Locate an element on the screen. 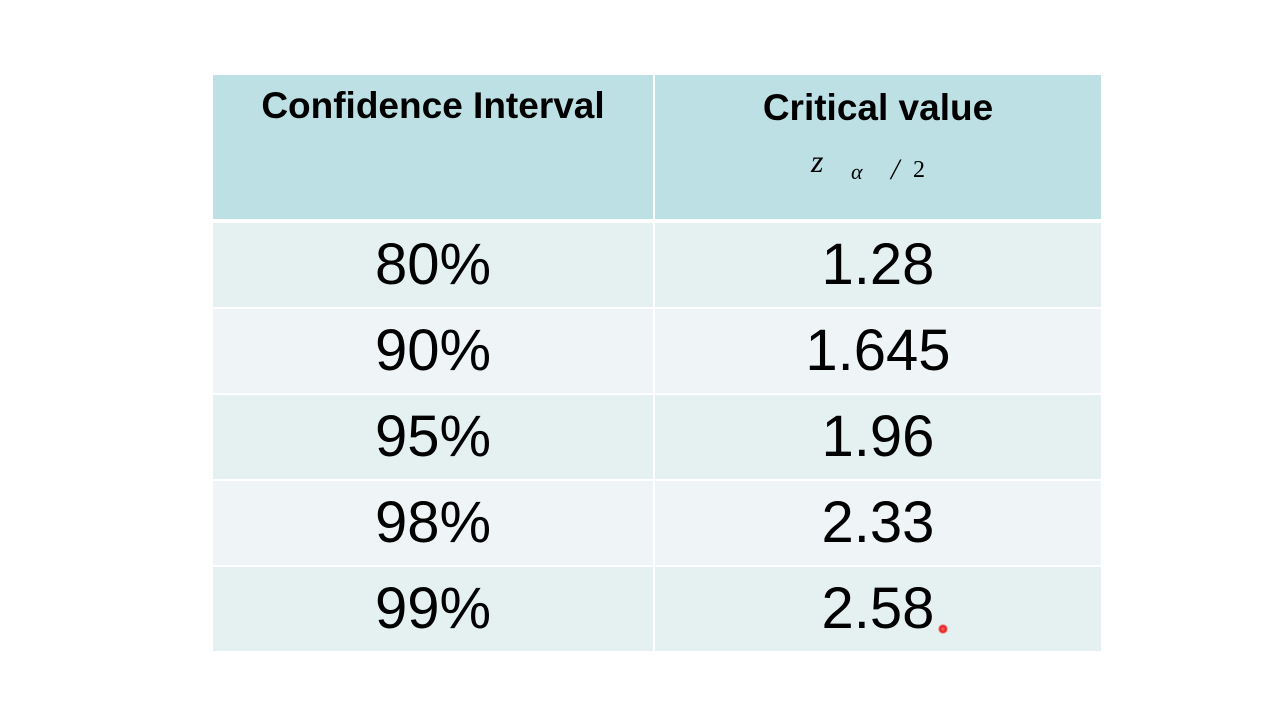  table-row: 90% 1.645 is located at coordinates (657, 351).